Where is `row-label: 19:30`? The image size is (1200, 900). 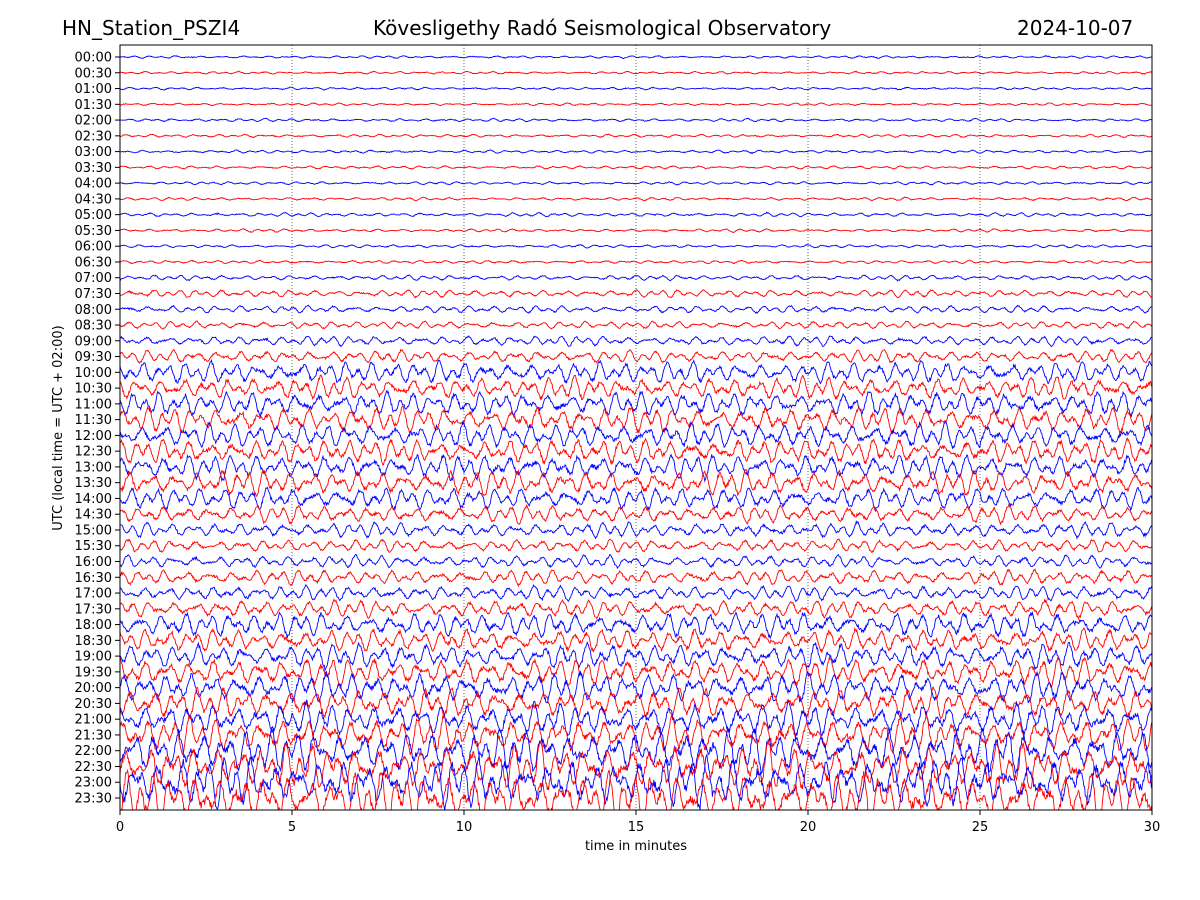 row-label: 19:30 is located at coordinates (93, 672).